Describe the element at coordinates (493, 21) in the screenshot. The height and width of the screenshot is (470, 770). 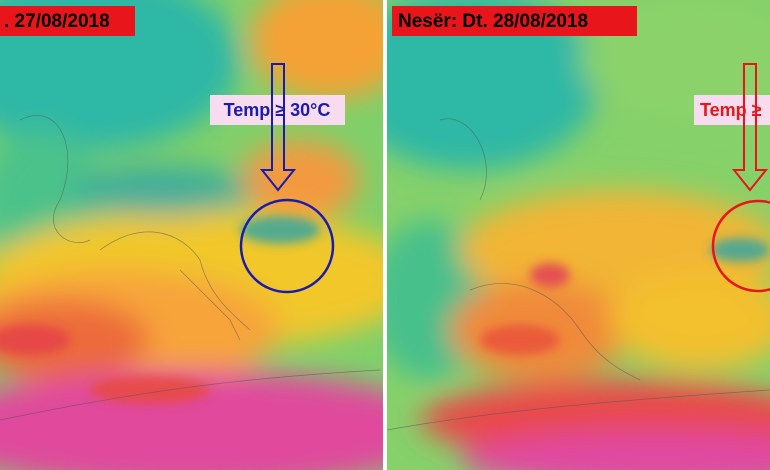
I see `date-label: Nesër: Dt. 28/08/2018` at that location.